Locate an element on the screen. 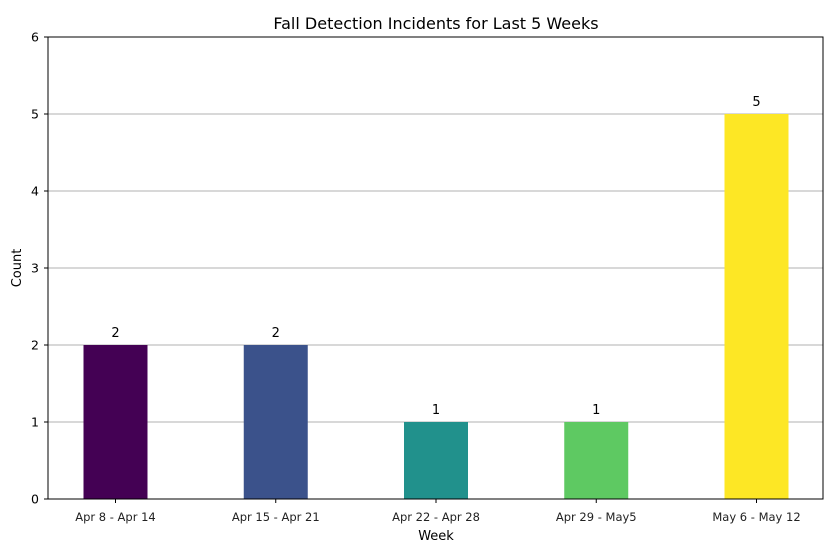 The image size is (833, 552). x-tick-label-4: May 6 - May 12 is located at coordinates (756, 517).